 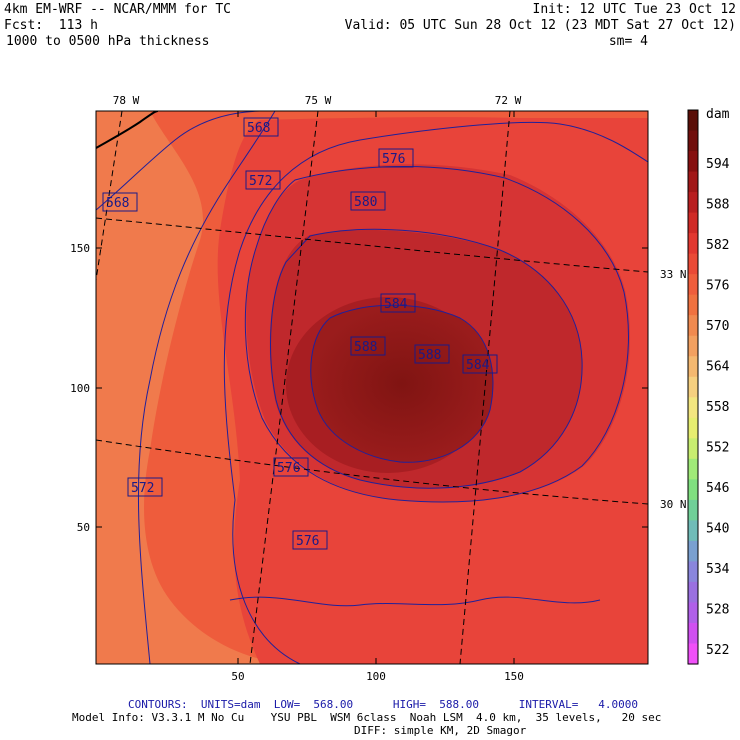 I want to click on y-tick-label: 150, so click(x=80, y=248).